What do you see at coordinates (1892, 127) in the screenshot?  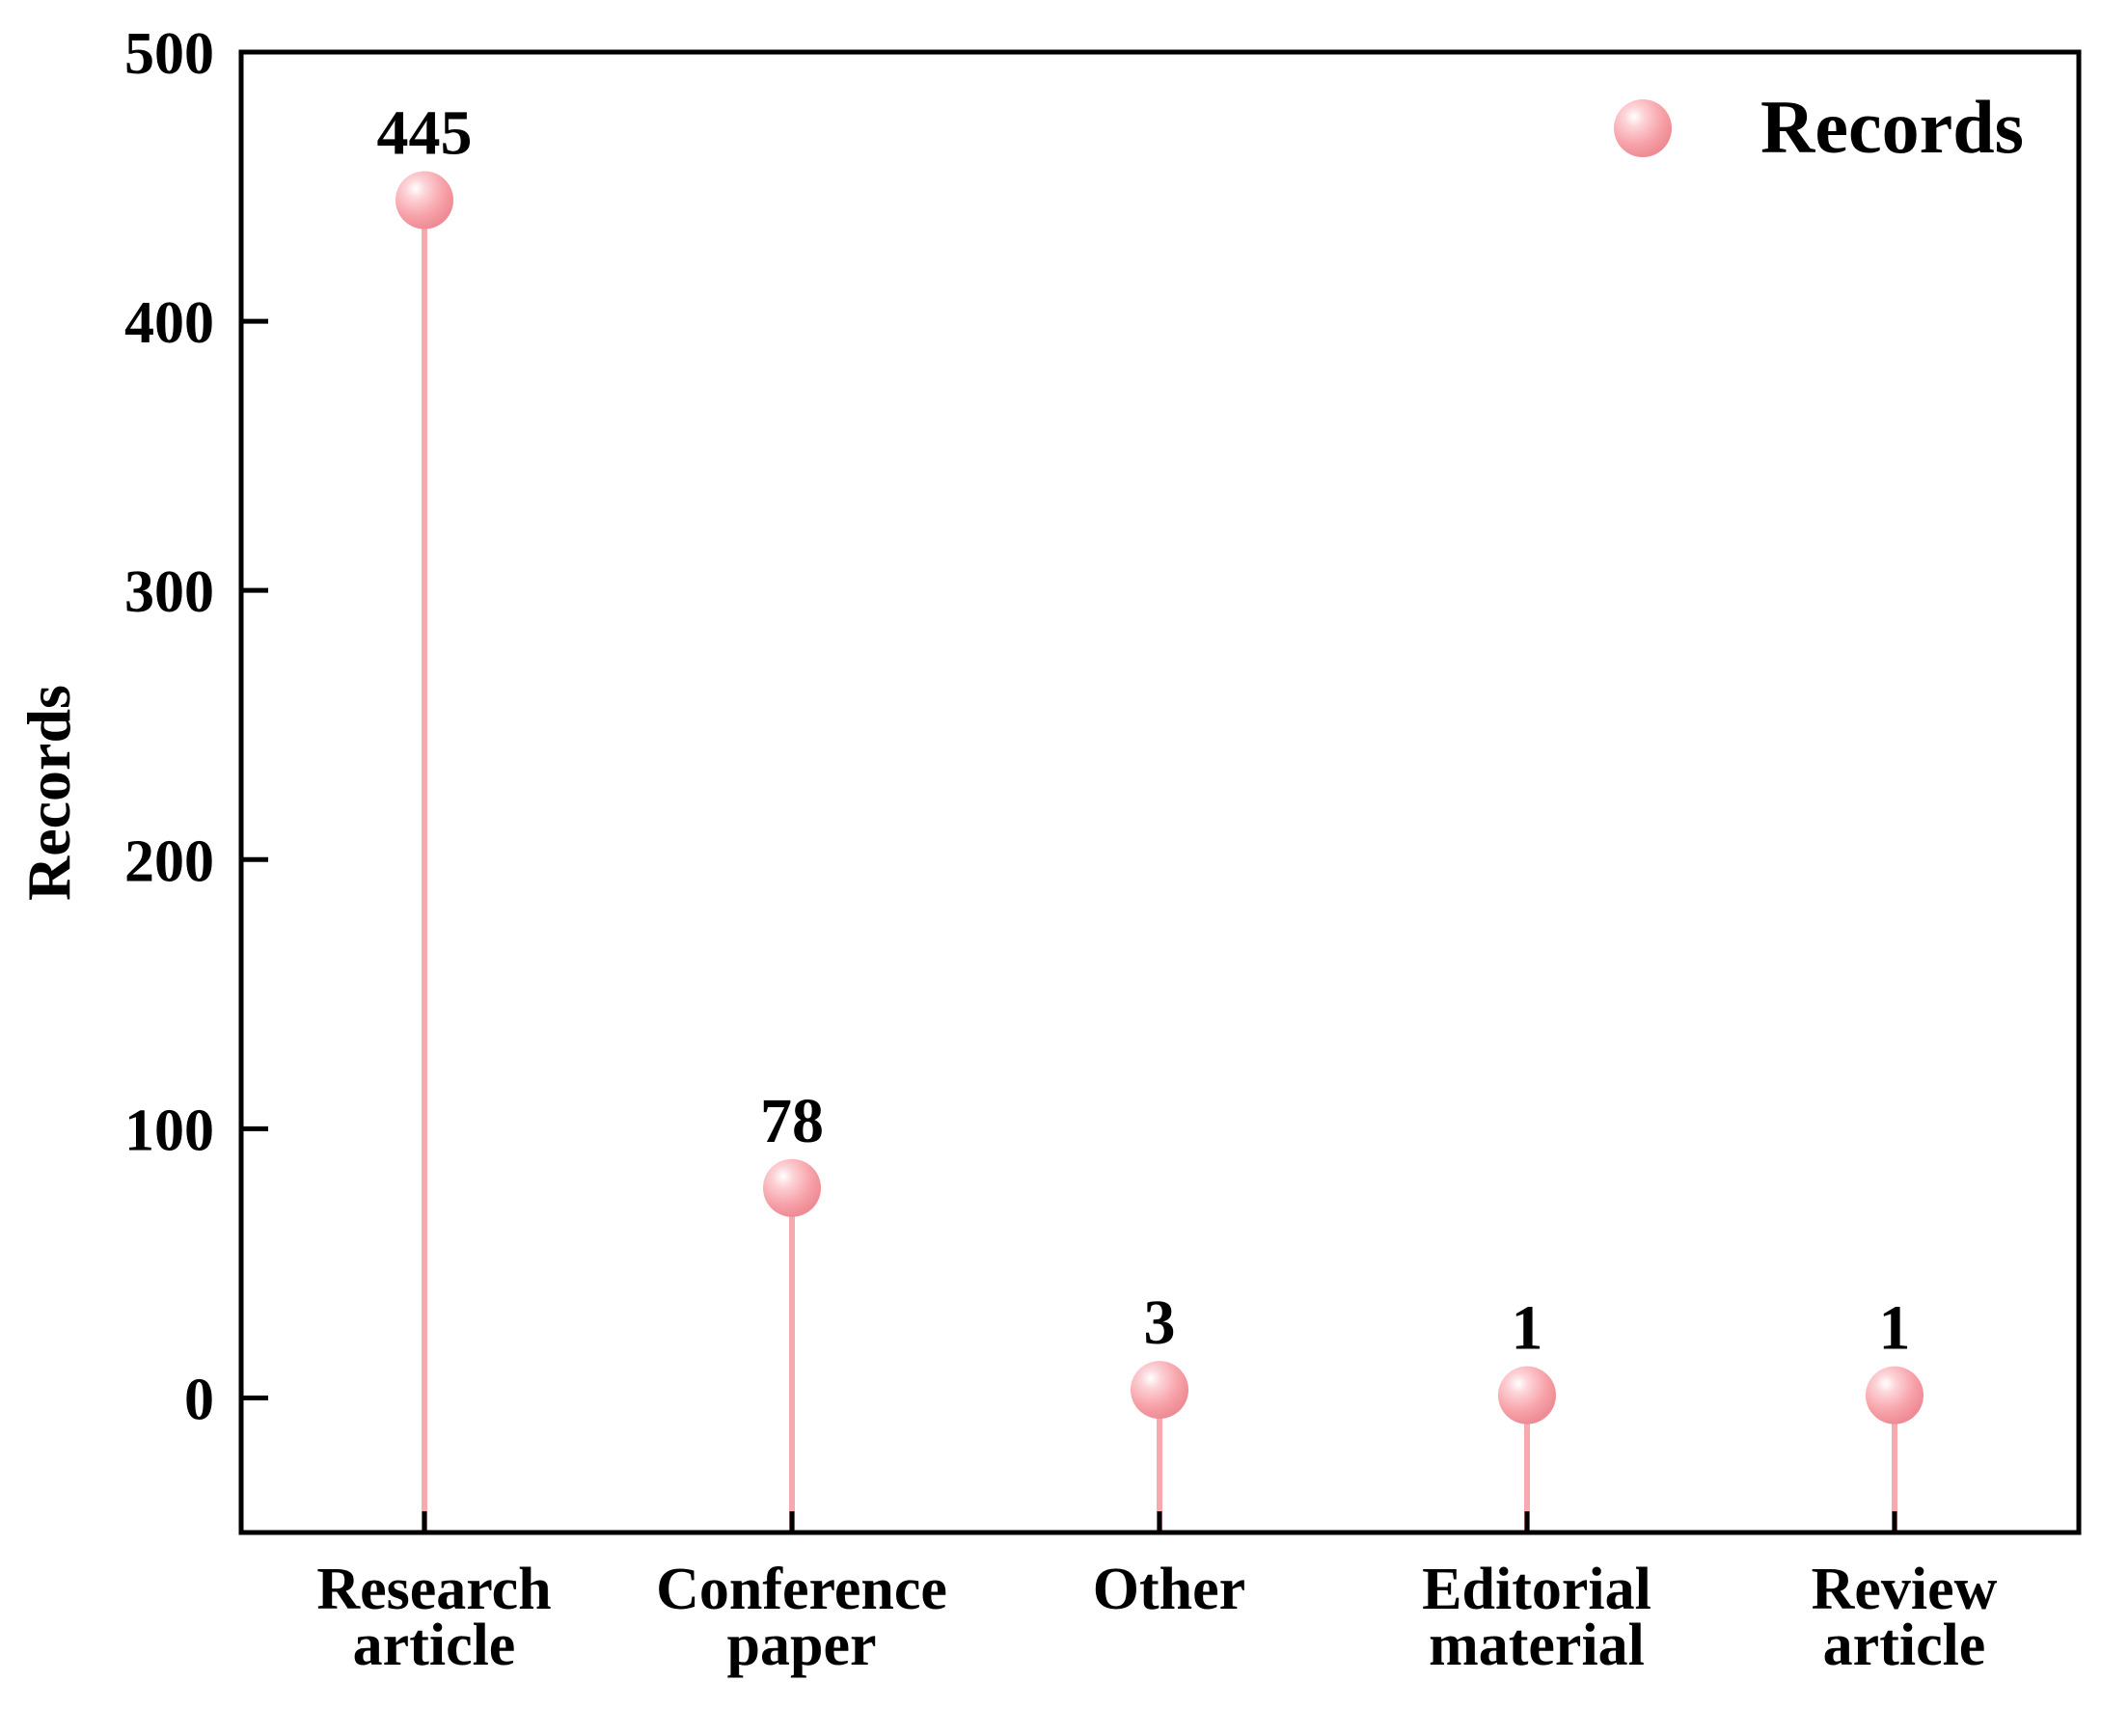 I see `legend-label: Records` at bounding box center [1892, 127].